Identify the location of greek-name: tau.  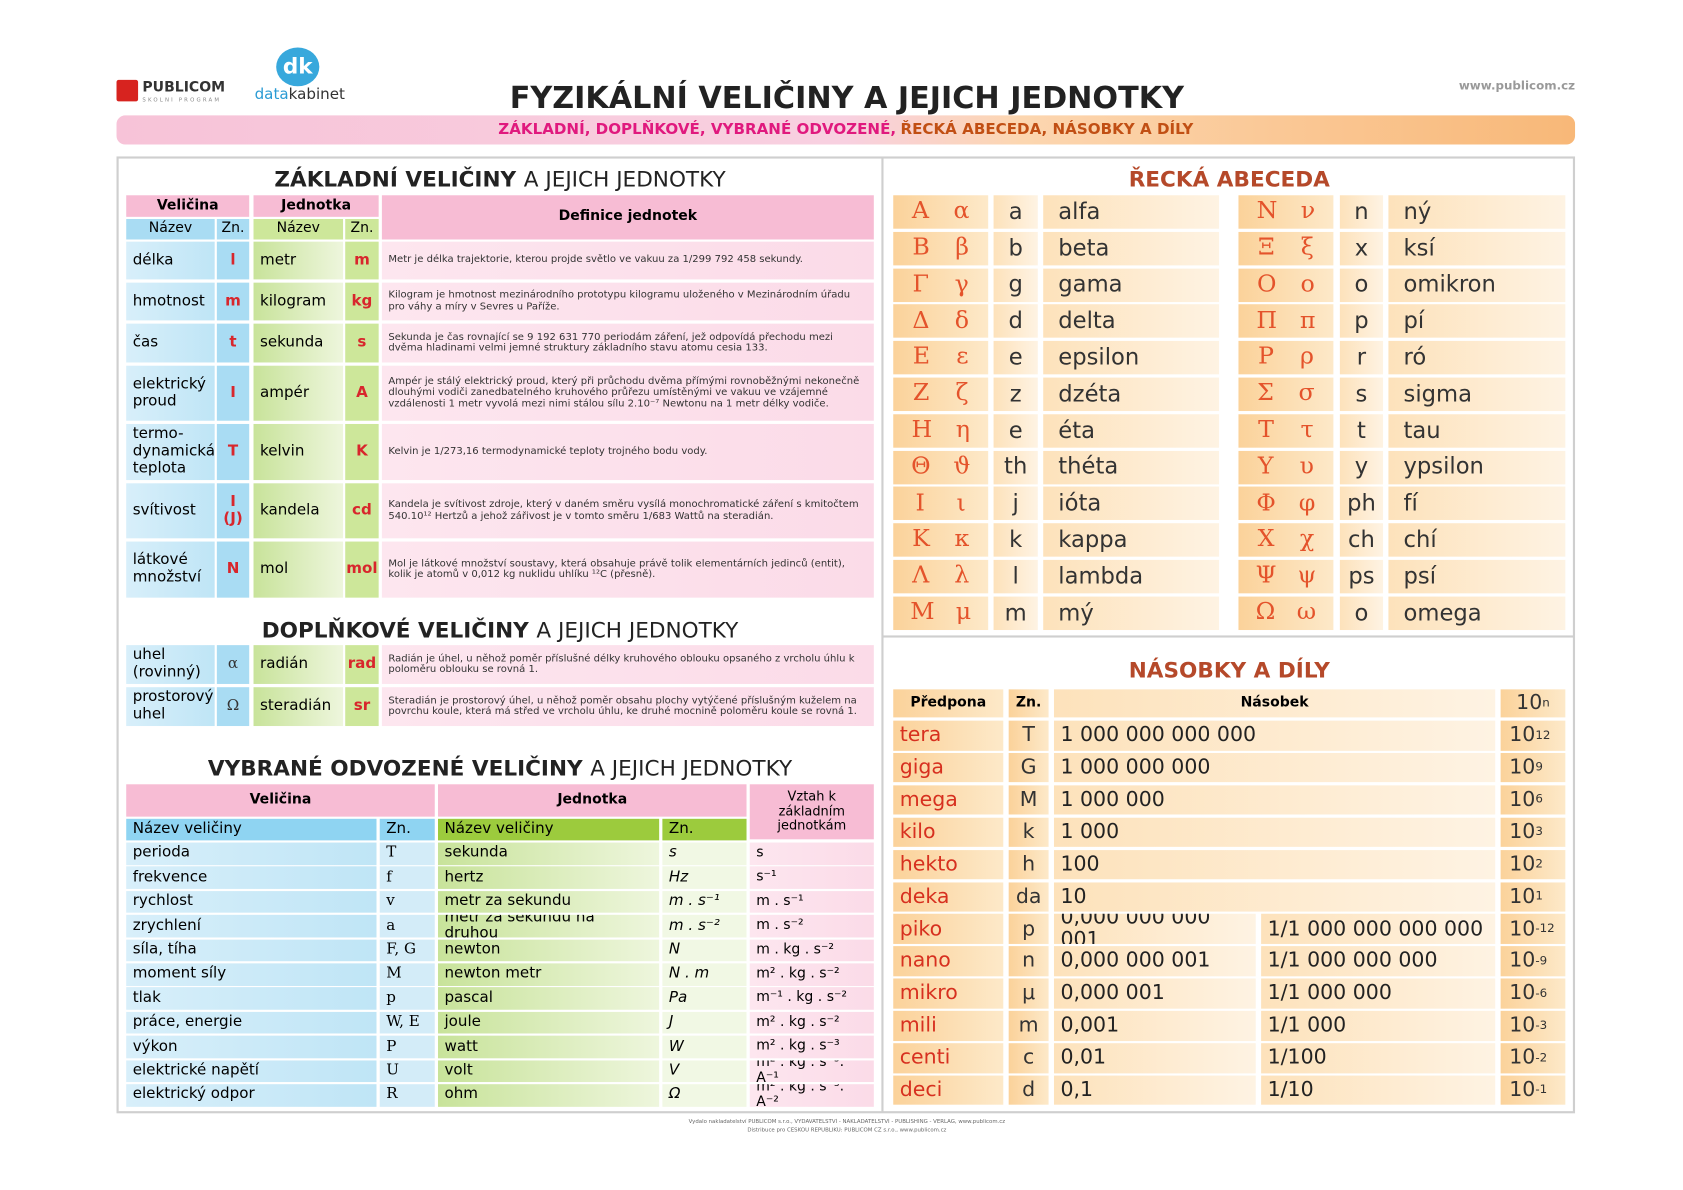
(1477, 431).